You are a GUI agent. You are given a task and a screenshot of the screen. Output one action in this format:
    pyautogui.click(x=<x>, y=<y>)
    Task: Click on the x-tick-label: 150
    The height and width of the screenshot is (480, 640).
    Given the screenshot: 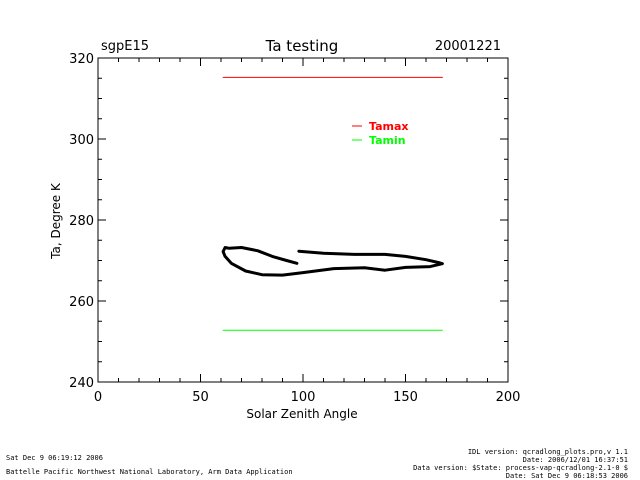 What is the action you would take?
    pyautogui.click(x=405, y=397)
    